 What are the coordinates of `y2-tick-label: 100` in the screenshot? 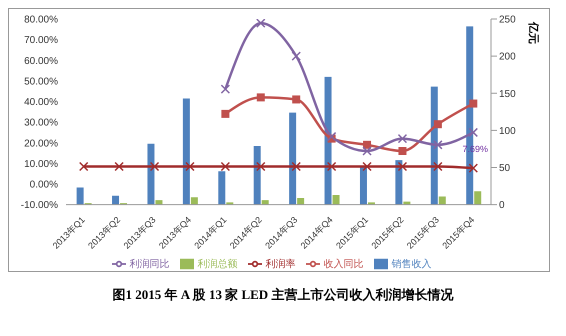 It's located at (507, 131).